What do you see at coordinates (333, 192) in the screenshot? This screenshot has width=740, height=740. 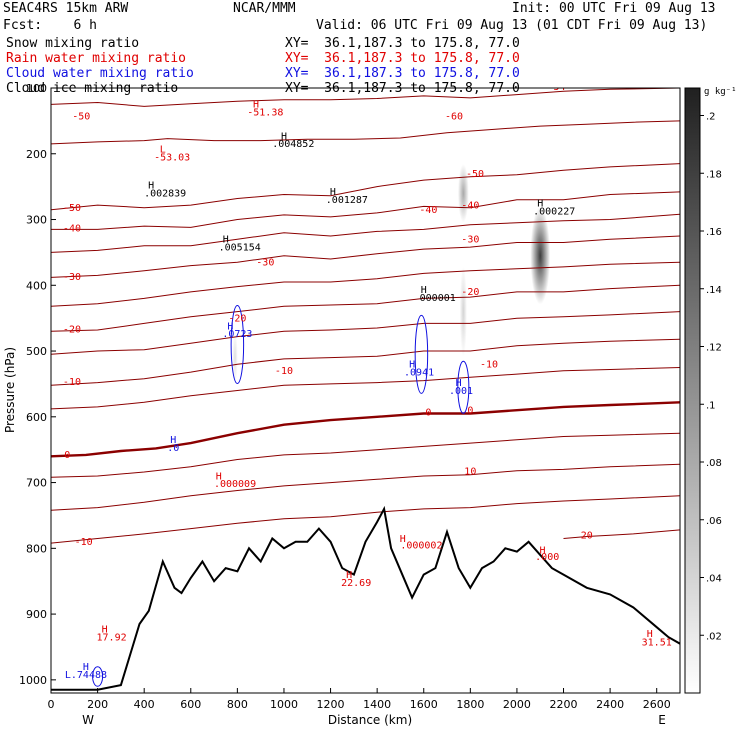 I see `contour-label-43: H` at bounding box center [333, 192].